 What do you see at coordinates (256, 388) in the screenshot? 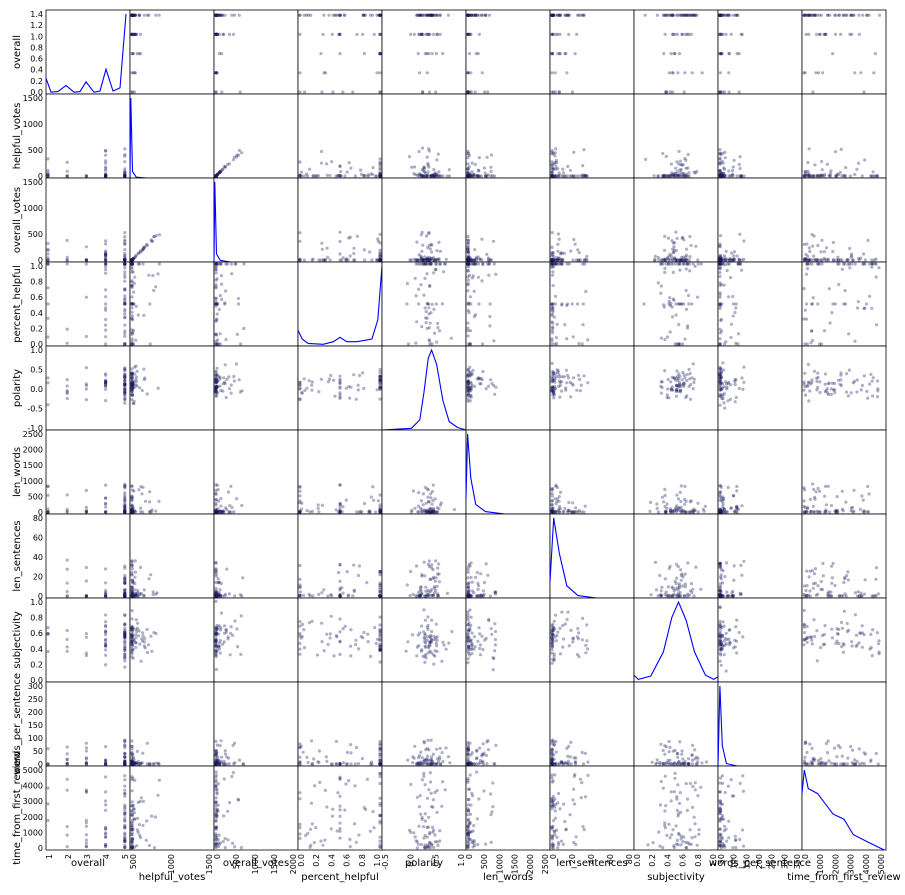
I see `cell-polarity-vs-overall_votes` at bounding box center [256, 388].